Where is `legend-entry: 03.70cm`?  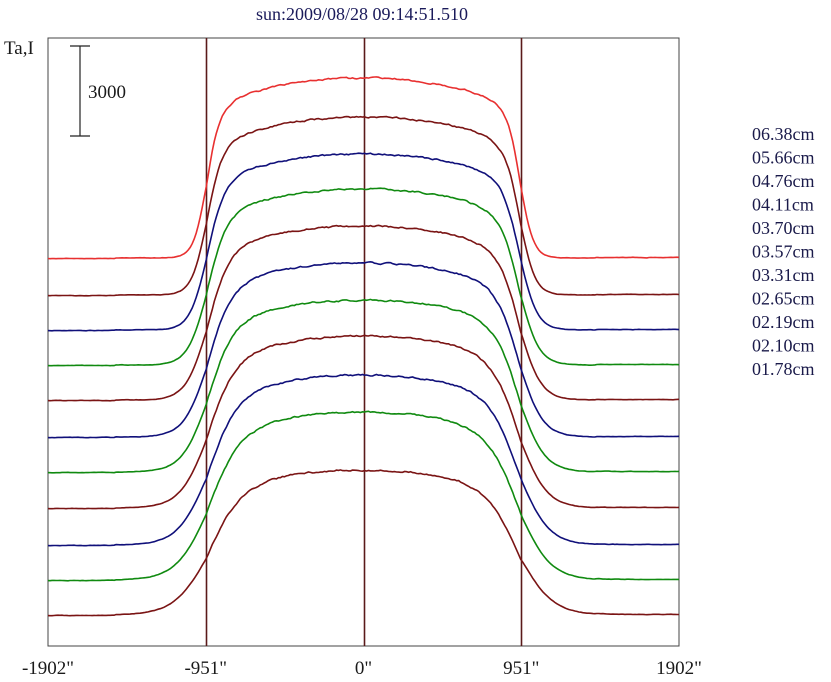
legend-entry: 03.70cm is located at coordinates (783, 228).